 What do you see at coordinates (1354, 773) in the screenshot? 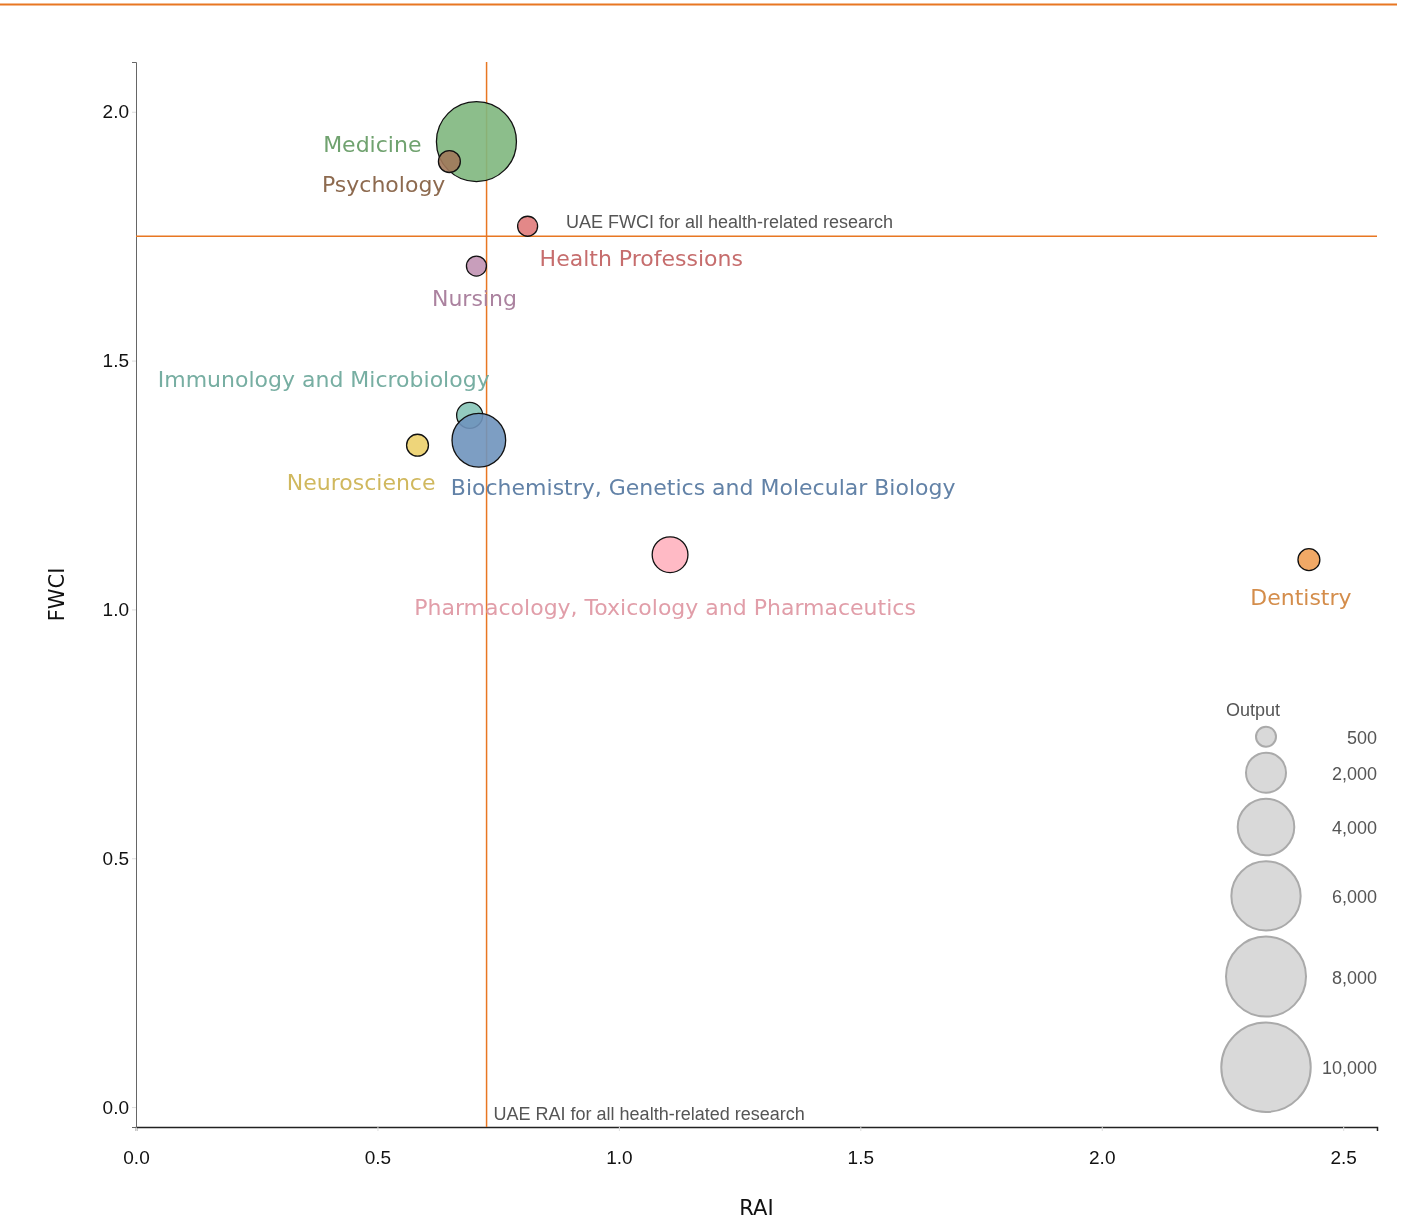
I see `legend-label: 2,000` at bounding box center [1354, 773].